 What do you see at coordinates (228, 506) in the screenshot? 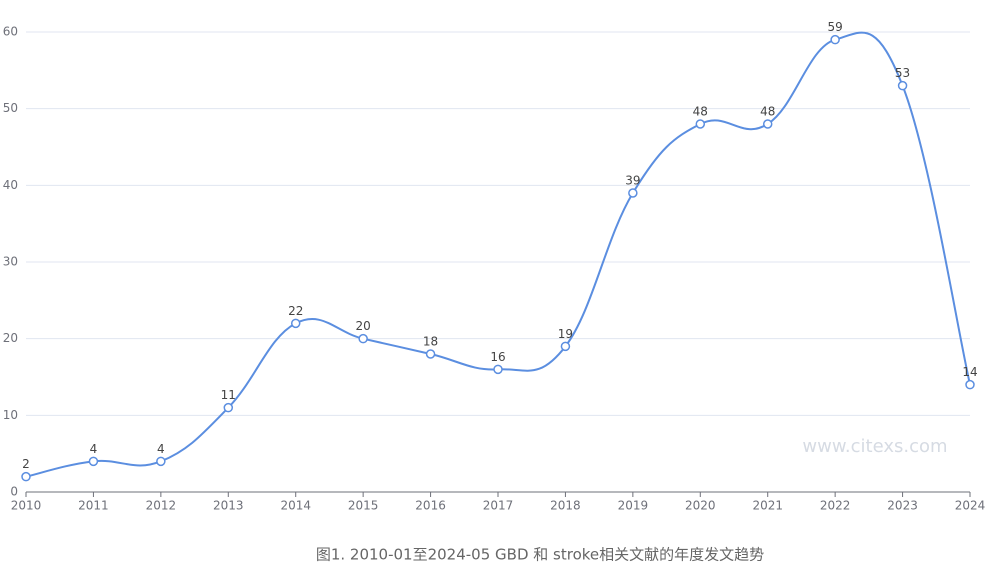
I see `x-tick-label: 2013` at bounding box center [228, 506].